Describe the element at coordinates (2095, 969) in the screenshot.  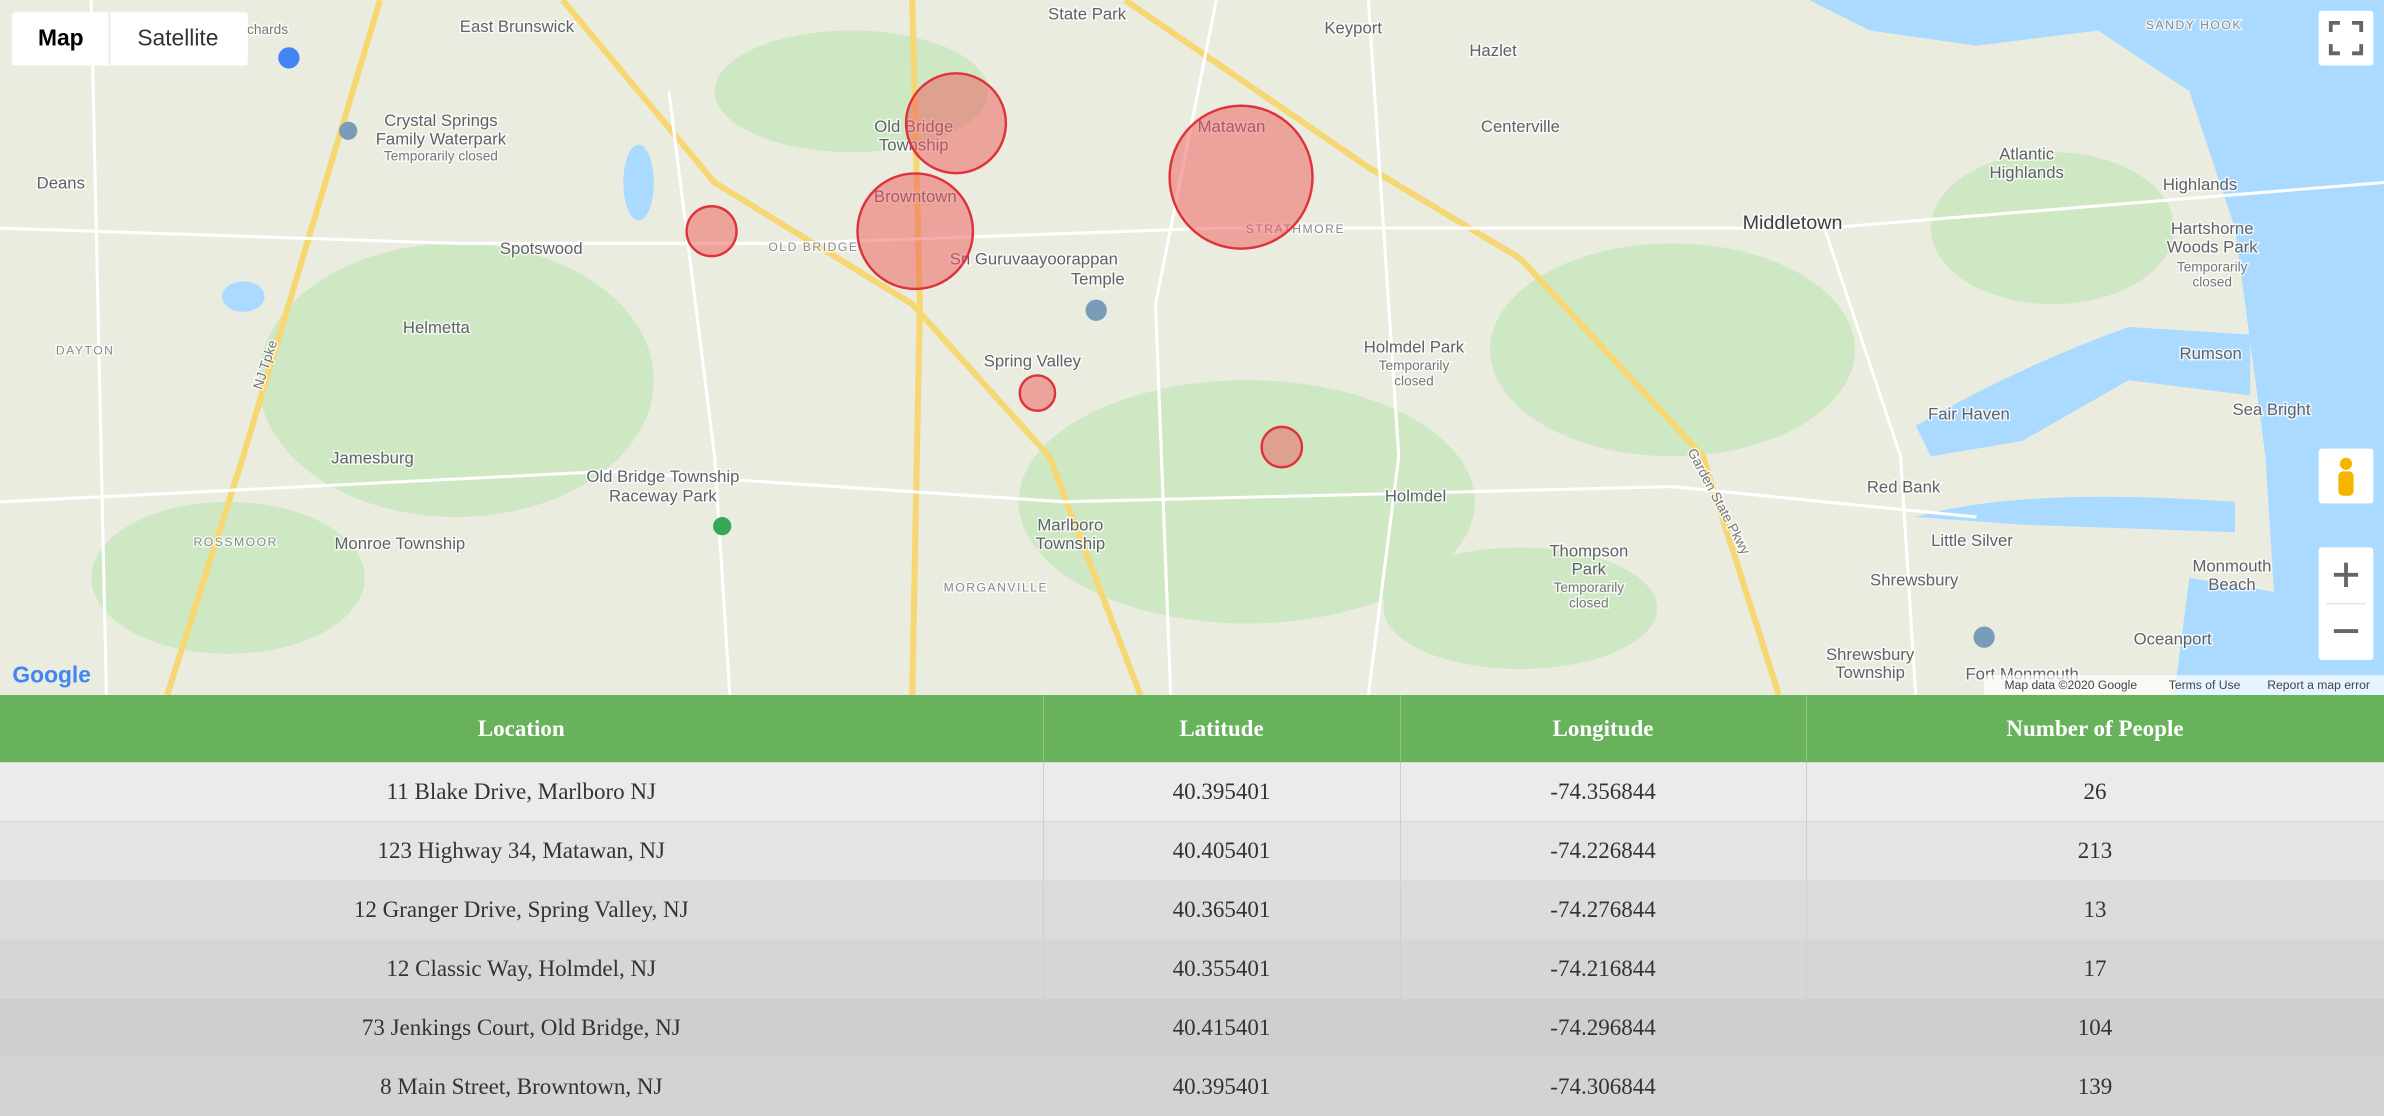
I see `table-cell: 17` at that location.